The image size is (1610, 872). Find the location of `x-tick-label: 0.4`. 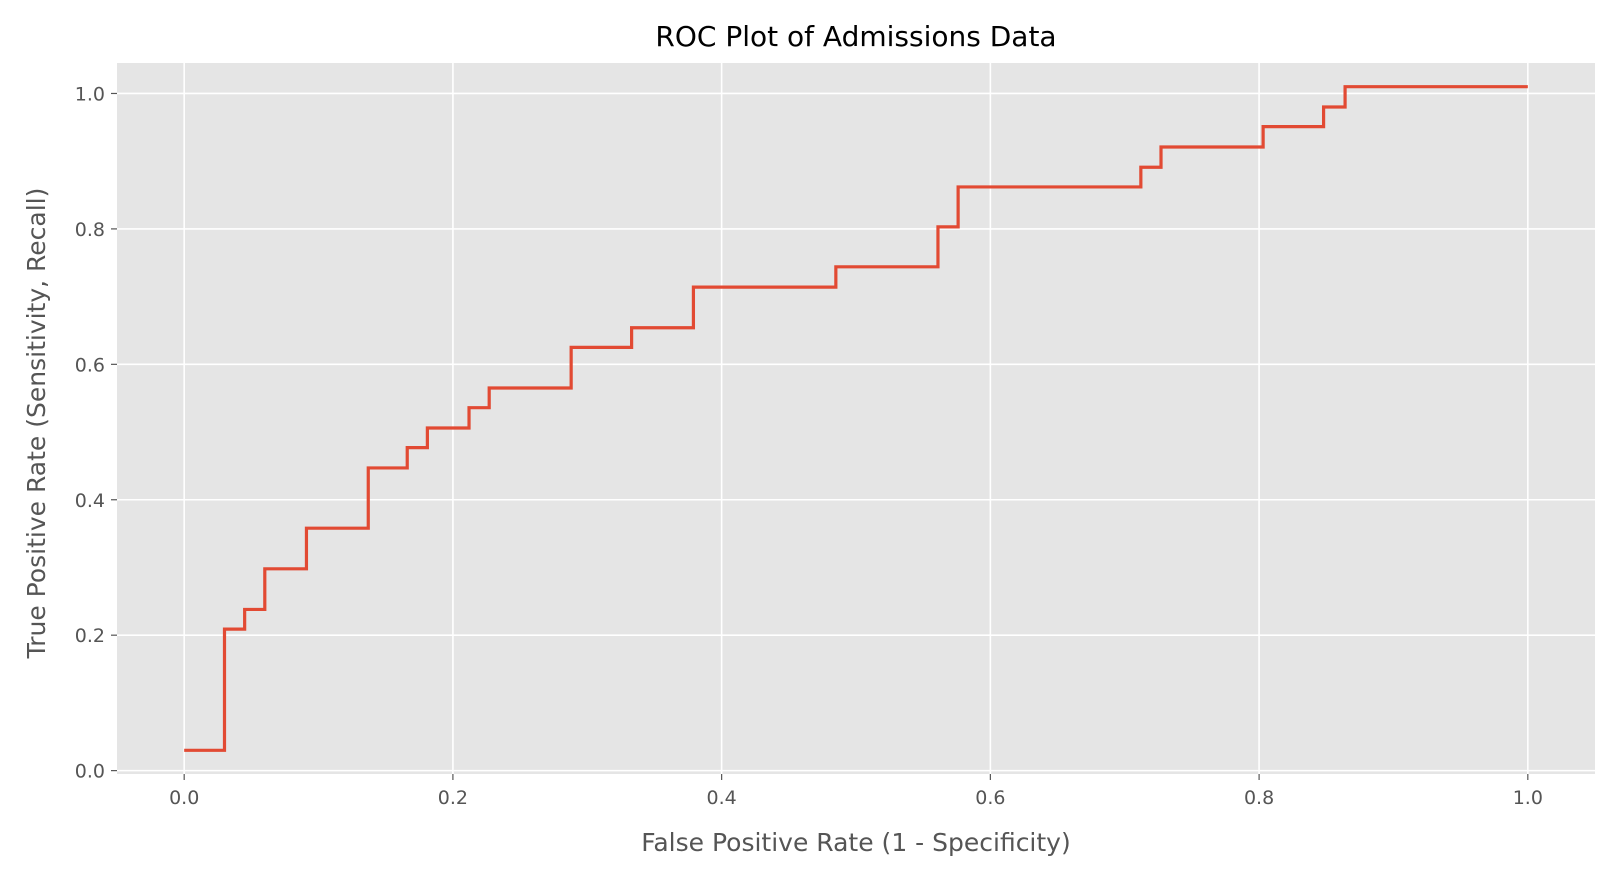

x-tick-label: 0.4 is located at coordinates (722, 798).